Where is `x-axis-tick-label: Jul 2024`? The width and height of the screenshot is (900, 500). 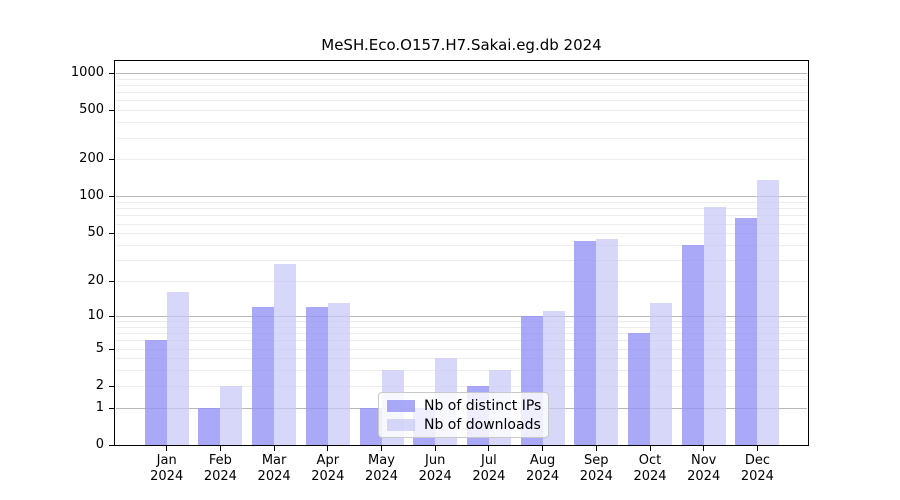 x-axis-tick-label: Jul 2024 is located at coordinates (489, 469).